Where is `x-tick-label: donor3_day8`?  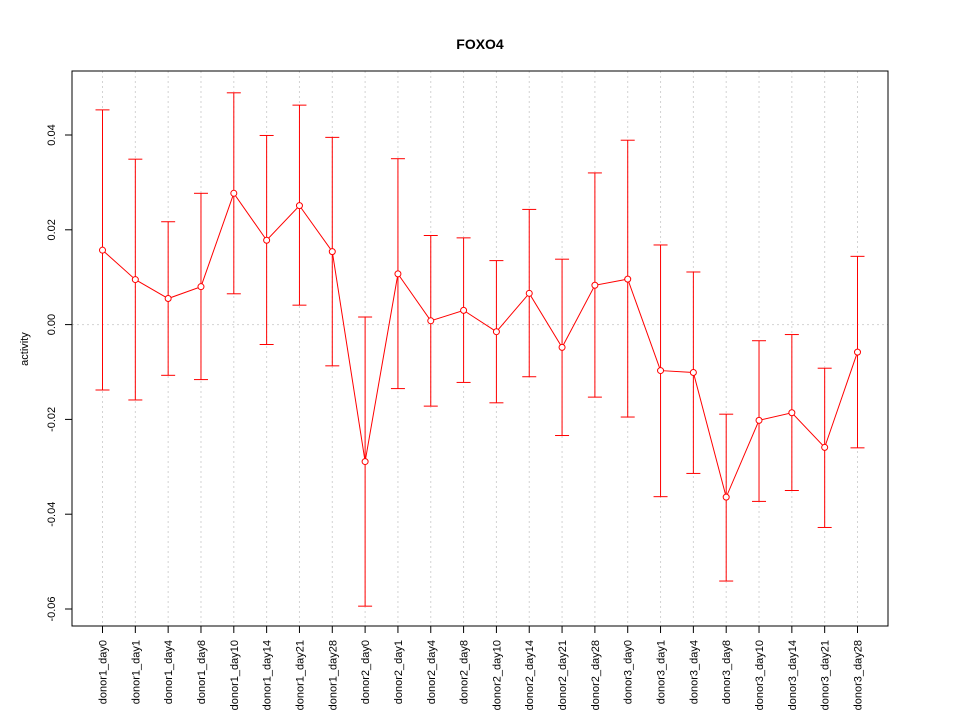
x-tick-label: donor3_day8 is located at coordinates (727, 672).